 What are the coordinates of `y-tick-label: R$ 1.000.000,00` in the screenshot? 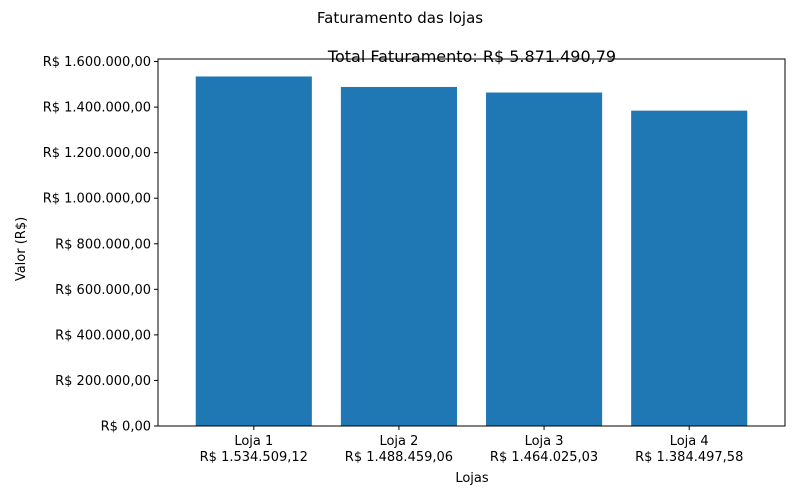 It's located at (97, 199).